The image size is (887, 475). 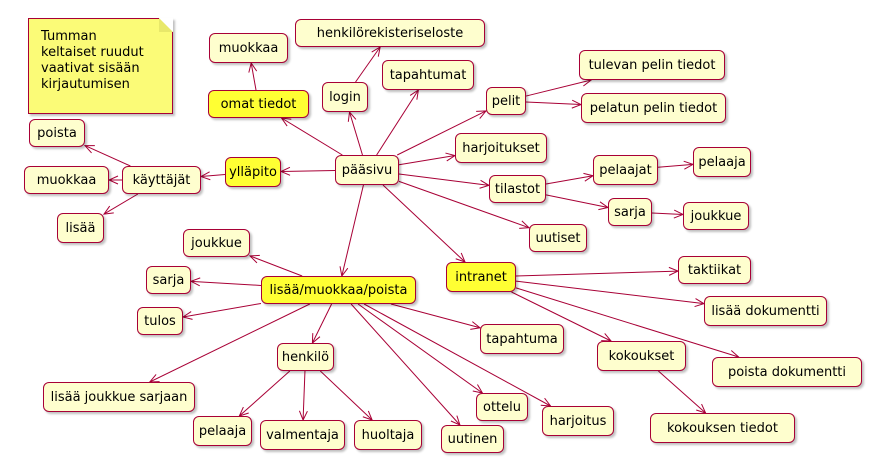 I want to click on edge-lisaa_muokkaa_poista-to-henkilo, so click(x=321, y=323).